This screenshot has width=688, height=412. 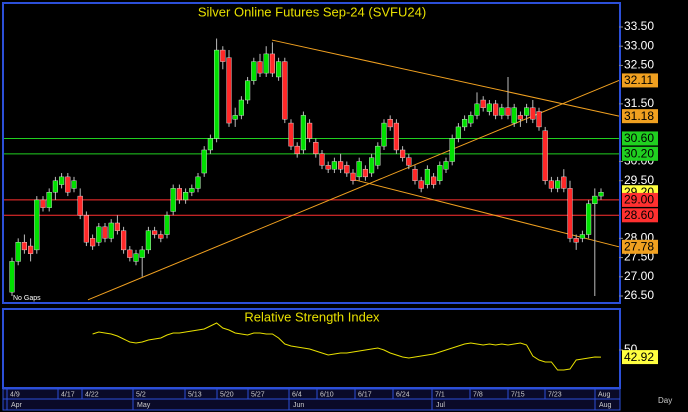 I want to click on chart-title: Silver Online Futures Sep-24 (SVFU24), so click(x=312, y=11).